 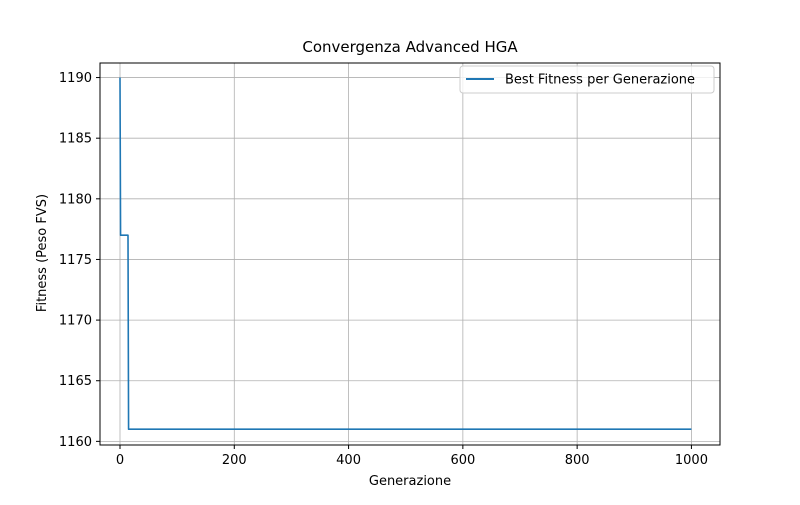 I want to click on y-axis-ticks: 1160 1165 1170 1175 1180 1185 1190, so click(x=79, y=260).